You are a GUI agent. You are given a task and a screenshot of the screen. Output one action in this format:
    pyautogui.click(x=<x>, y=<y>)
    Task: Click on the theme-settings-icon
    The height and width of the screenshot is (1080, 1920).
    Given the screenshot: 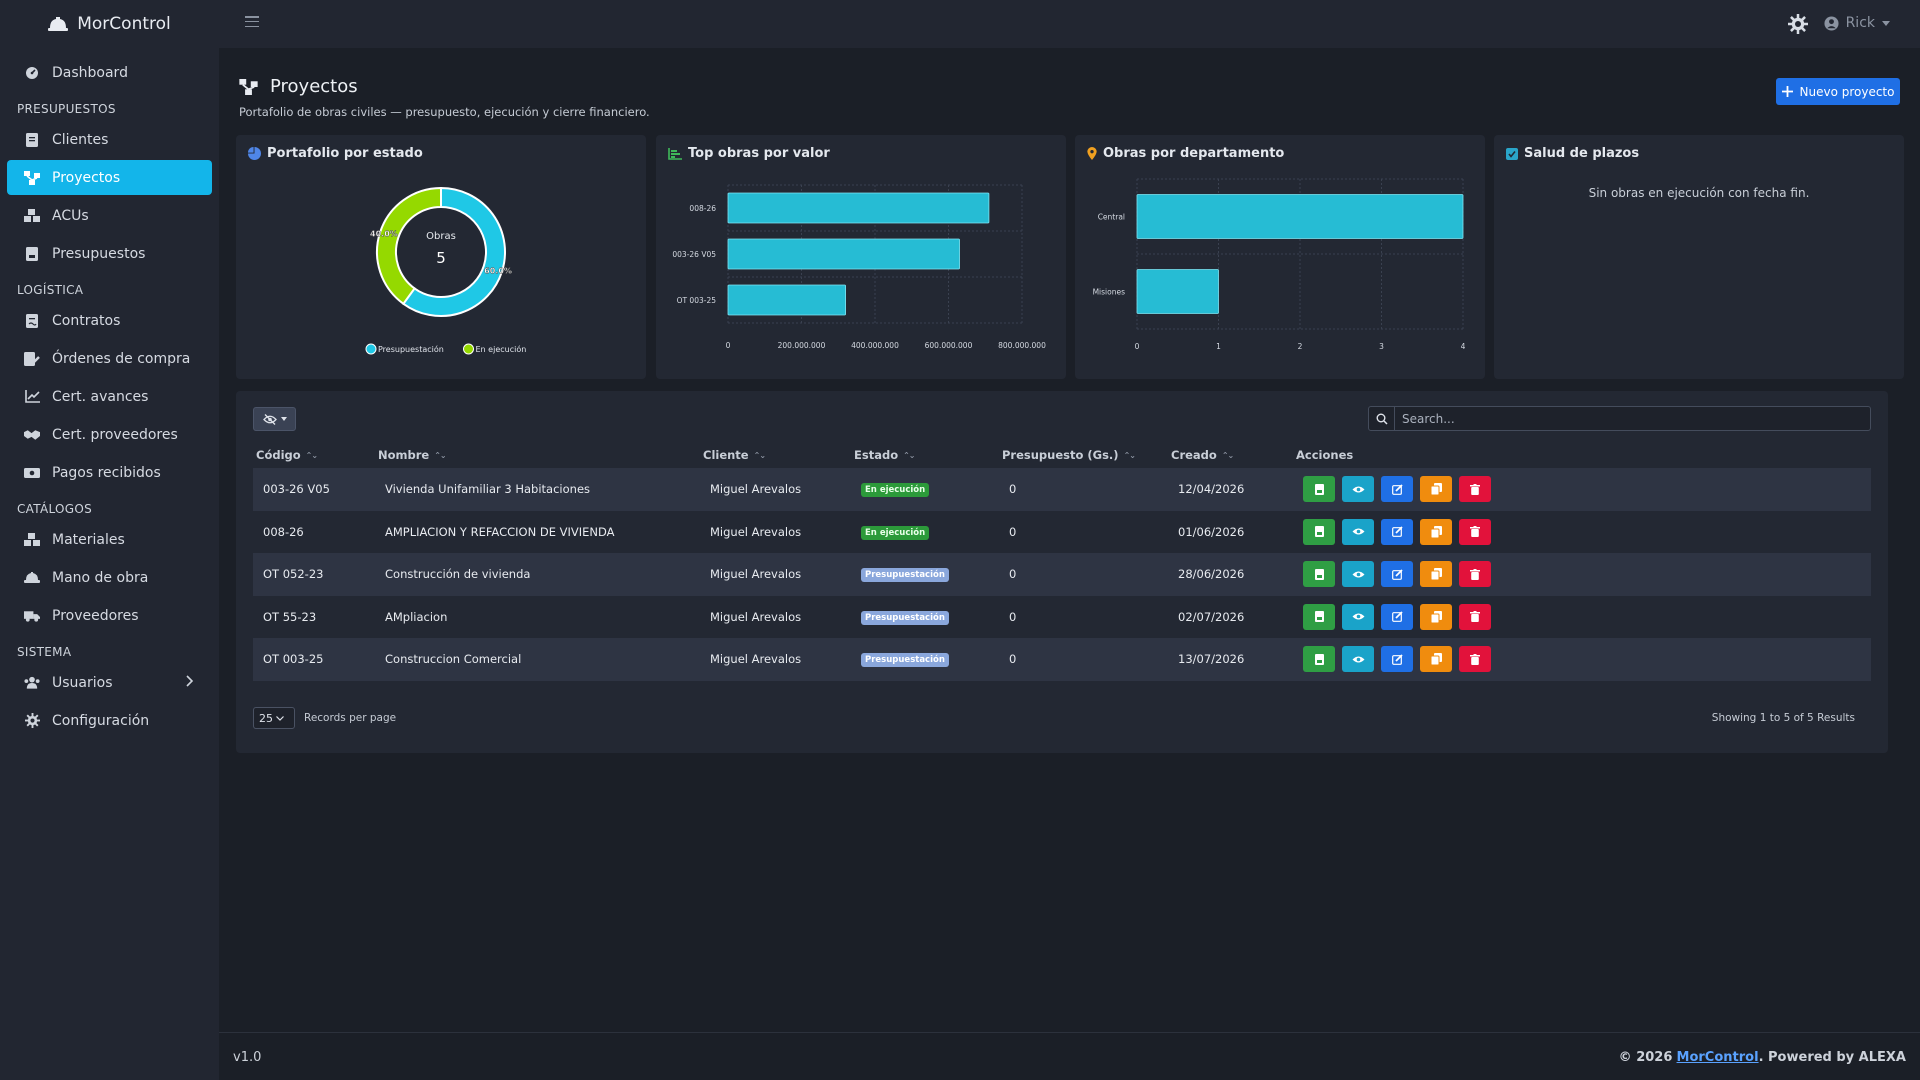 What is the action you would take?
    pyautogui.click(x=1798, y=24)
    